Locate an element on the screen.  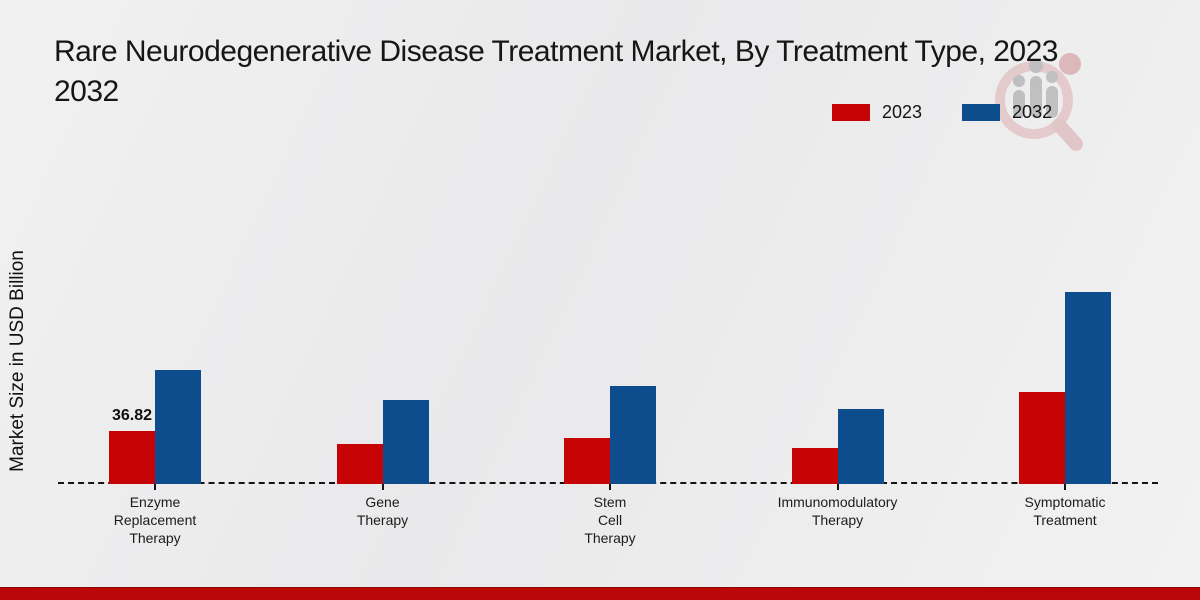
bar-2032-stem-cell-therapy is located at coordinates (633, 435).